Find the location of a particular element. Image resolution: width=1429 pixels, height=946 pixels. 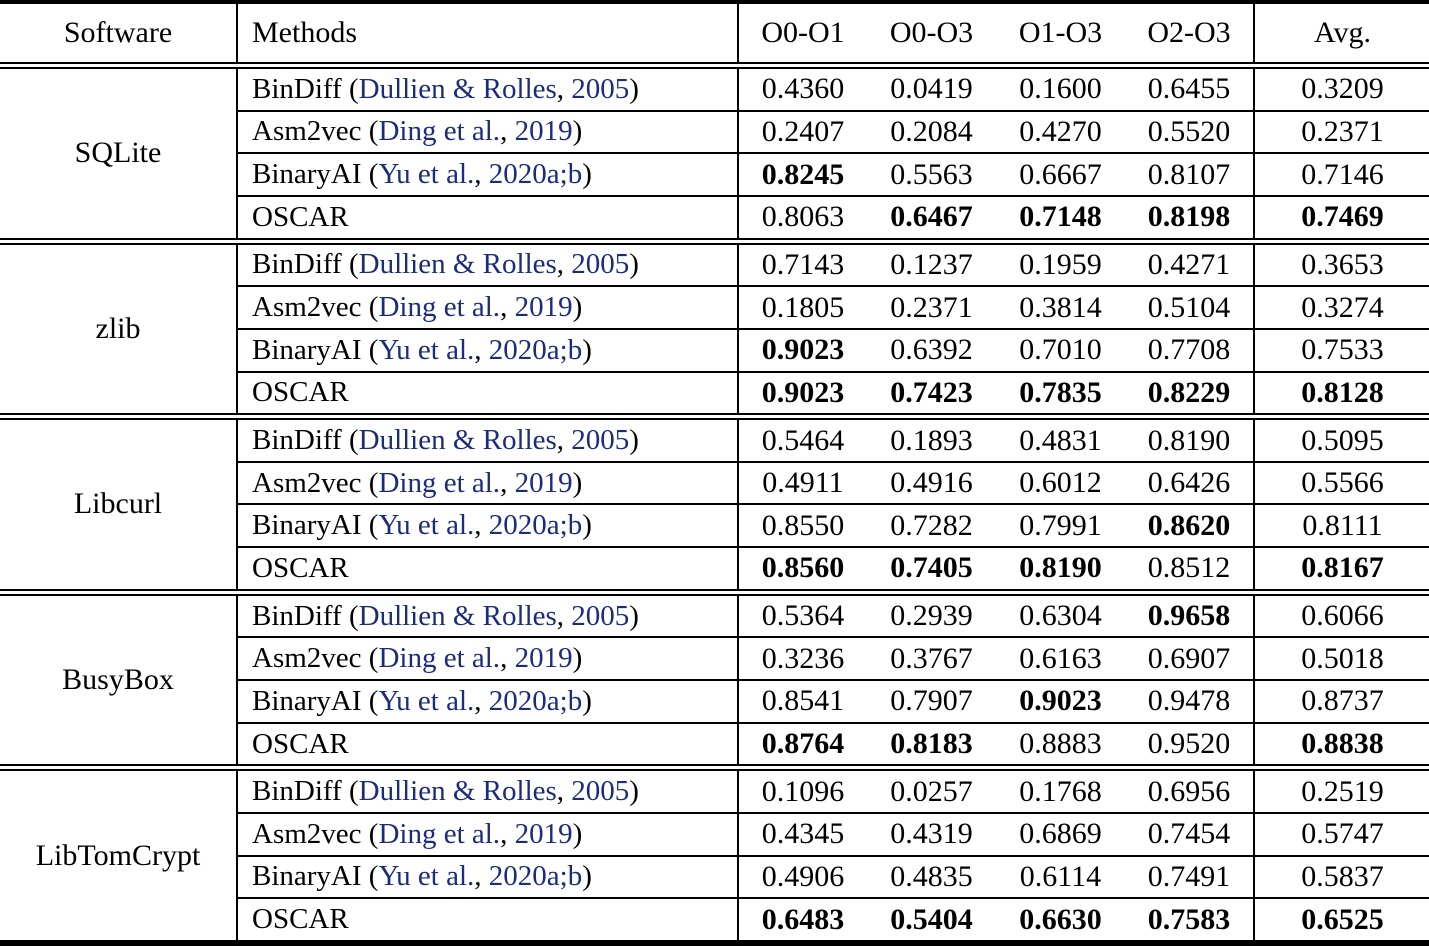

value-cell: 0.7148 is located at coordinates (1060, 218).